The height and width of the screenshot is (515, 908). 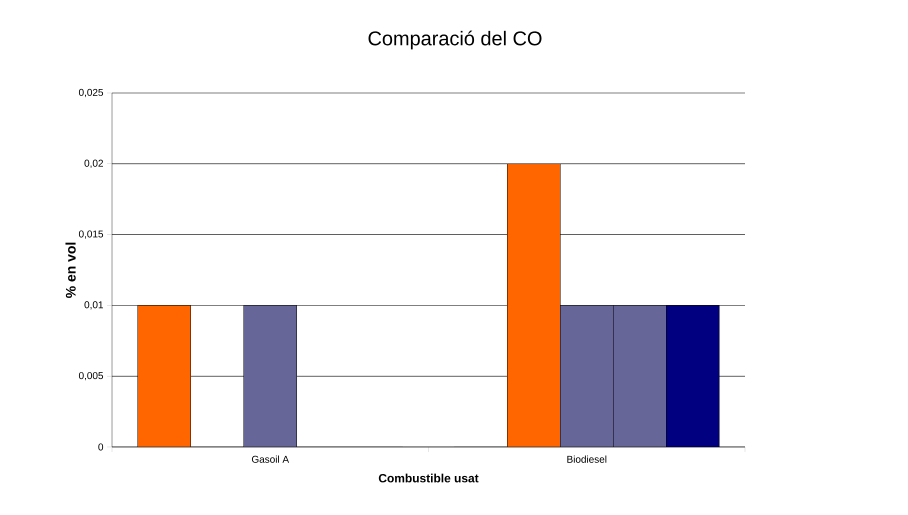 What do you see at coordinates (101, 447) in the screenshot?
I see `y-tick-label: 0` at bounding box center [101, 447].